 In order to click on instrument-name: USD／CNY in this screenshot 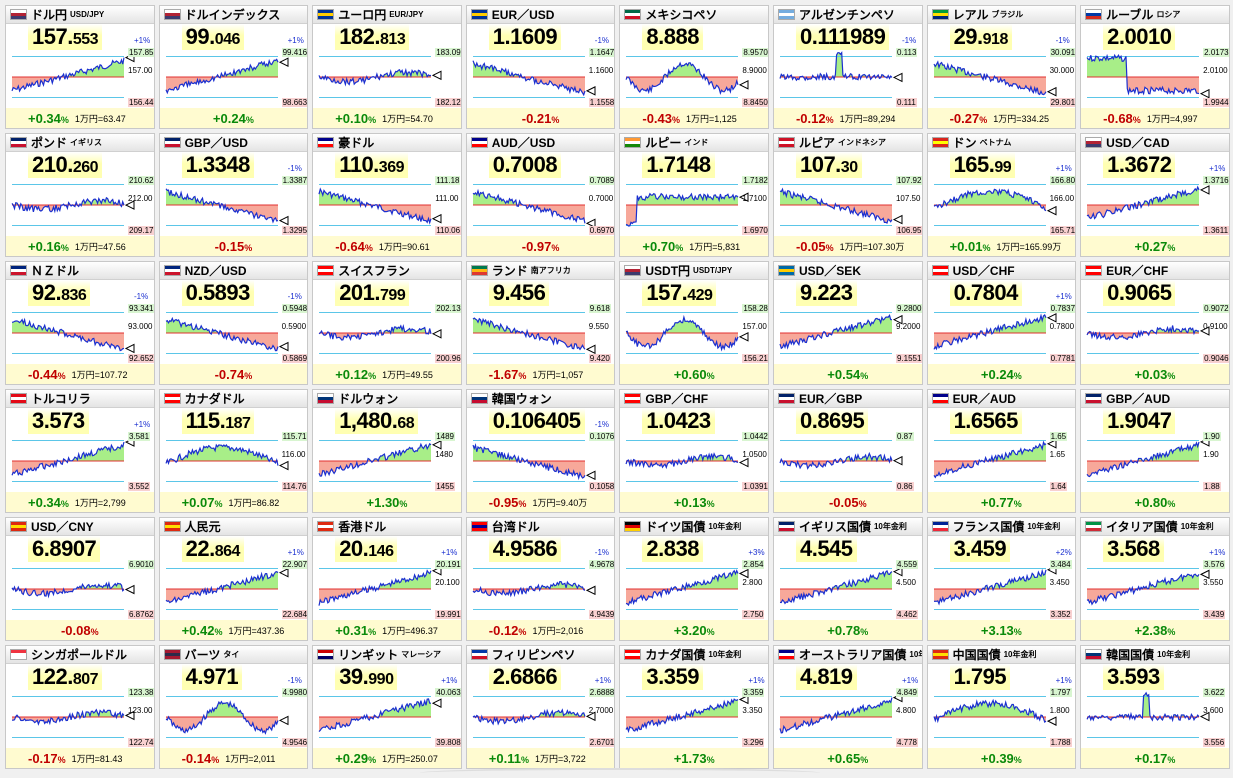, I will do `click(62, 527)`.